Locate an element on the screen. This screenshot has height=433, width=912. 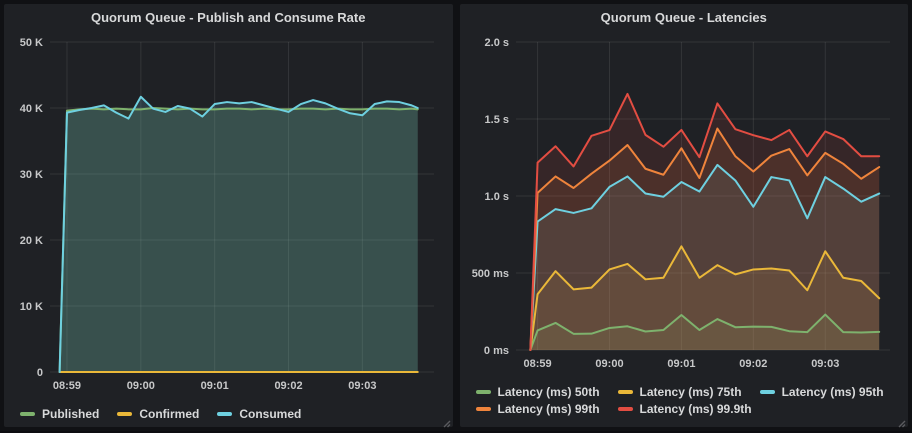
legend-item-latency-ms-95th: Latency (ms) 95th is located at coordinates (821, 392).